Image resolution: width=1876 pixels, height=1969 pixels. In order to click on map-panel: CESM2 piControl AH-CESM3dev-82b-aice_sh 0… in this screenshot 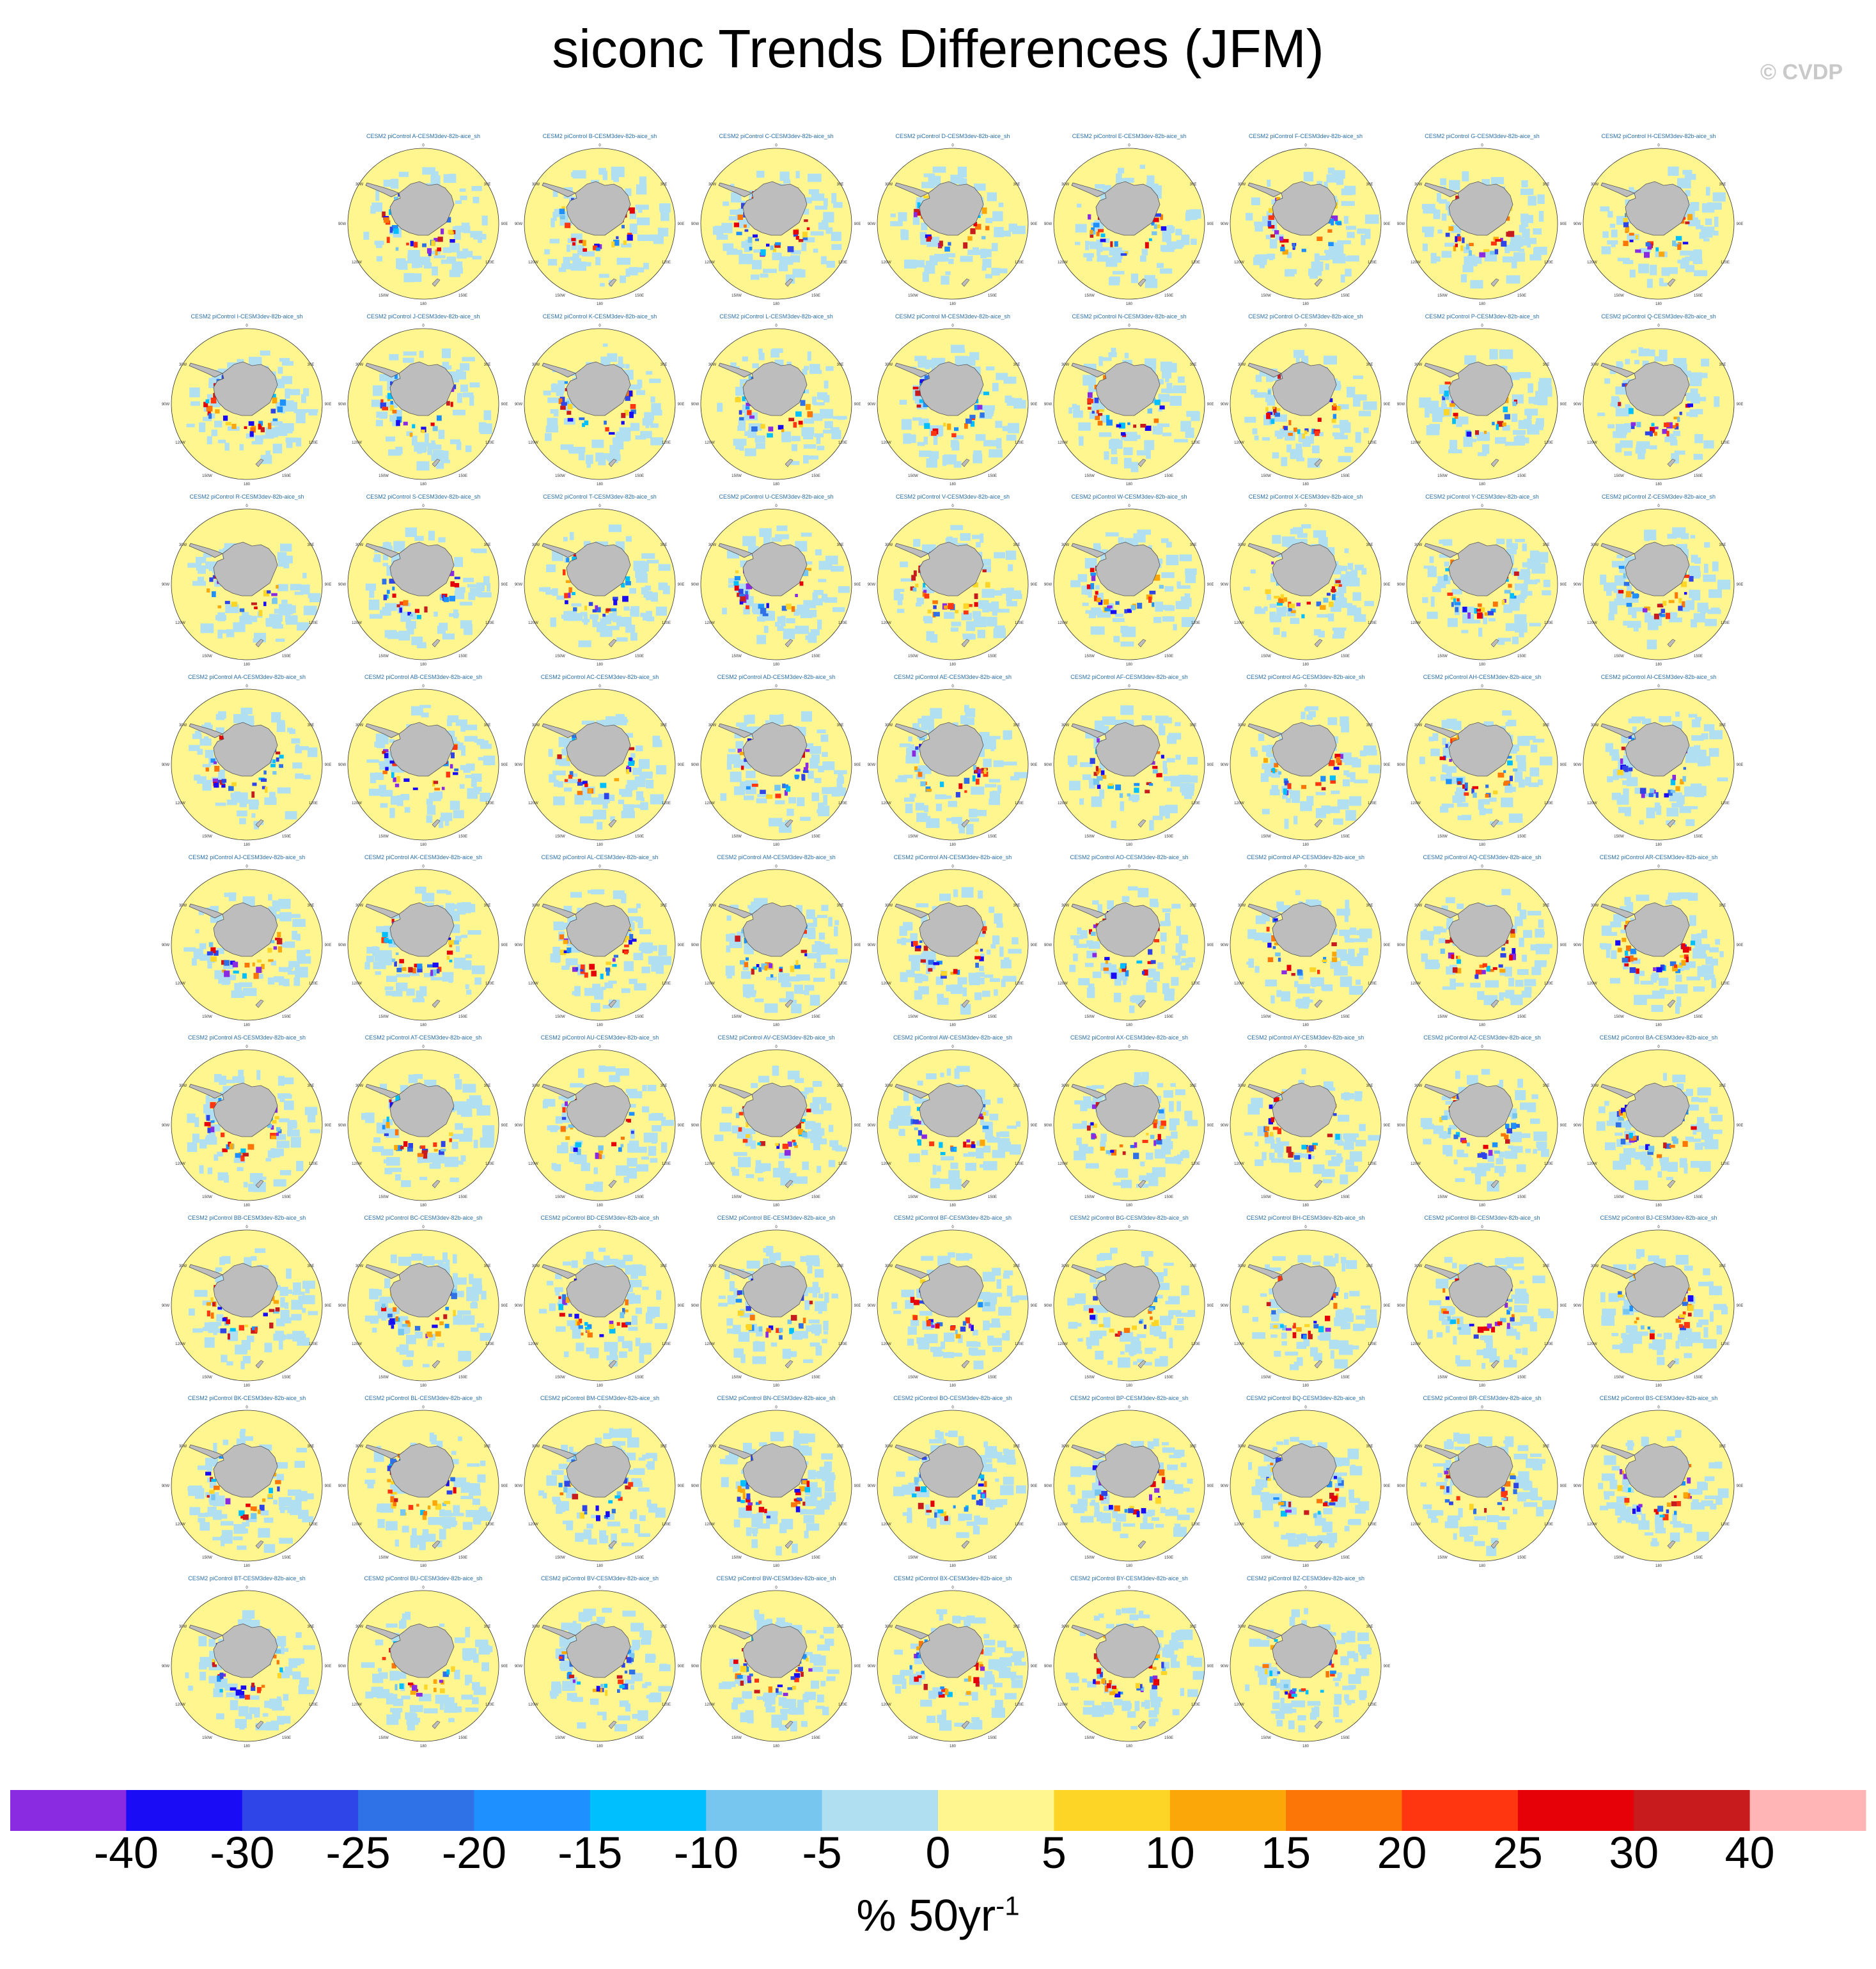, I will do `click(1482, 760)`.